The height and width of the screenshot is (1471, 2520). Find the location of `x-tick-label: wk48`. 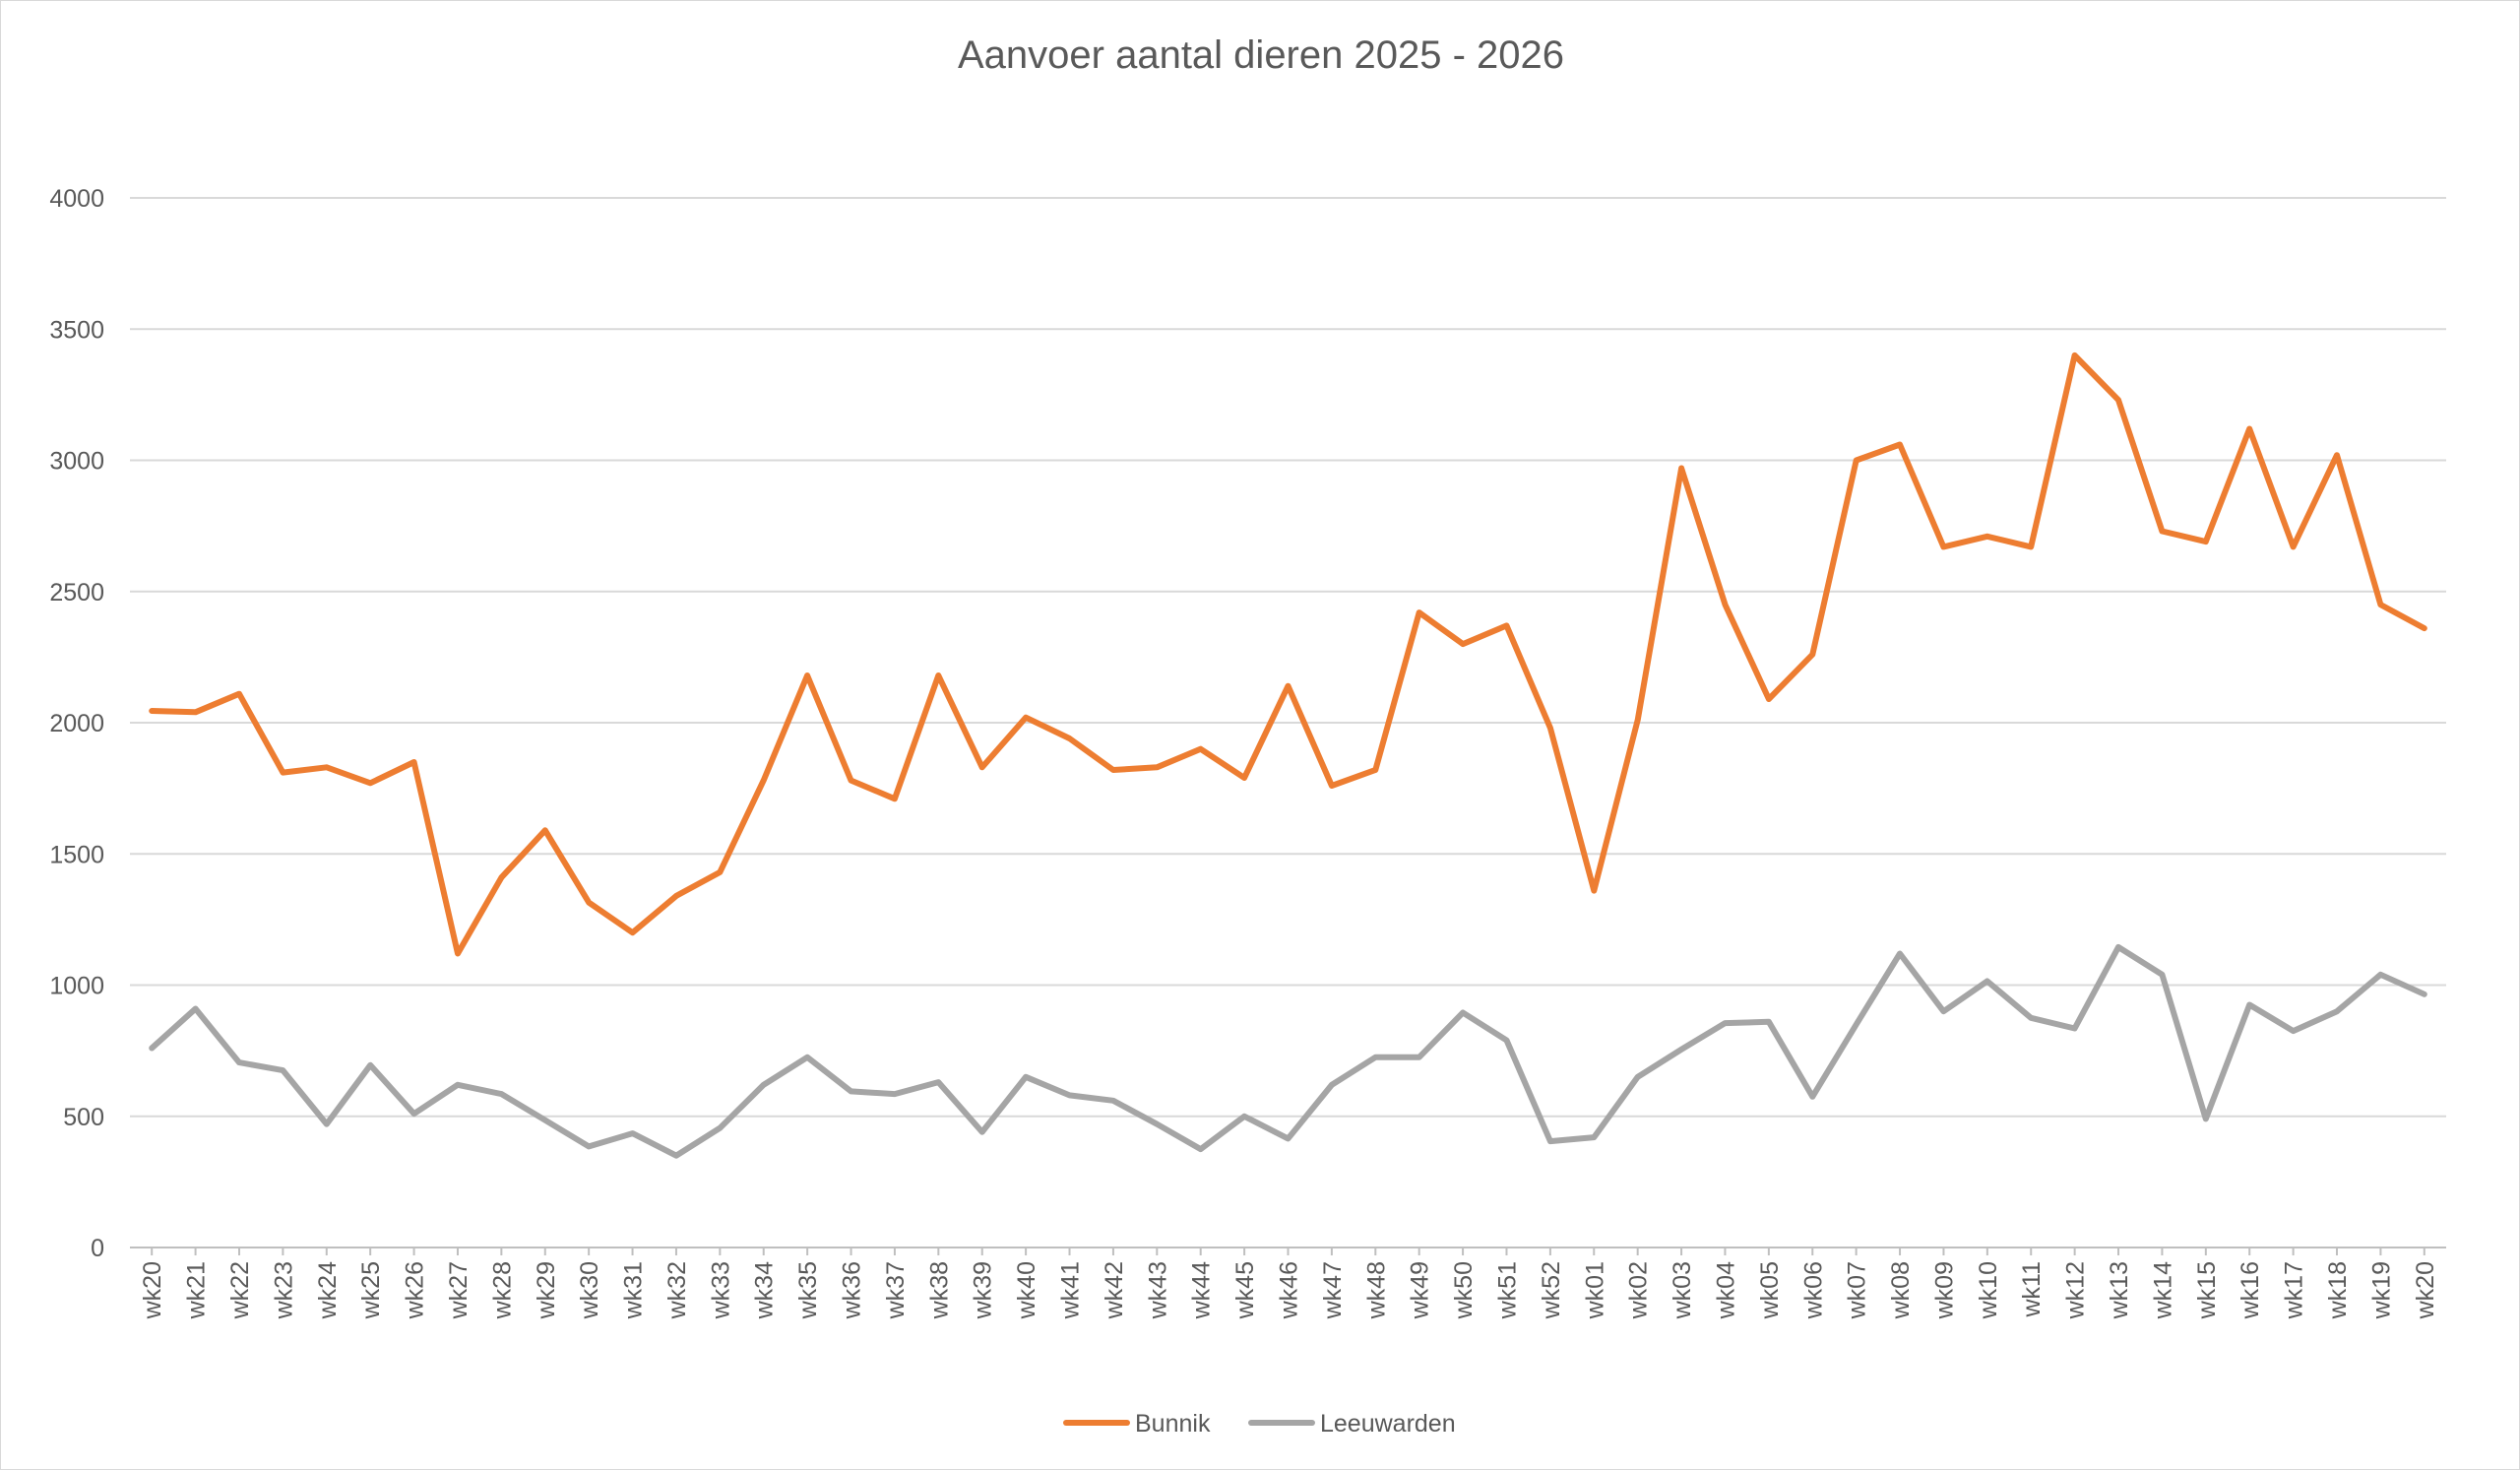

x-tick-label: wk48 is located at coordinates (1376, 1290).